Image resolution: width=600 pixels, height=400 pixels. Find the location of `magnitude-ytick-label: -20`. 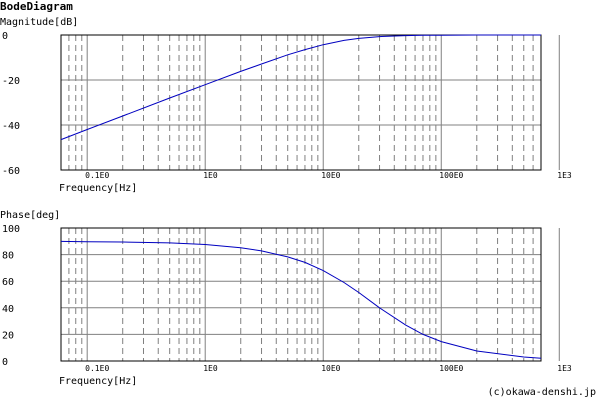

magnitude-ytick-label: -20 is located at coordinates (11, 81).